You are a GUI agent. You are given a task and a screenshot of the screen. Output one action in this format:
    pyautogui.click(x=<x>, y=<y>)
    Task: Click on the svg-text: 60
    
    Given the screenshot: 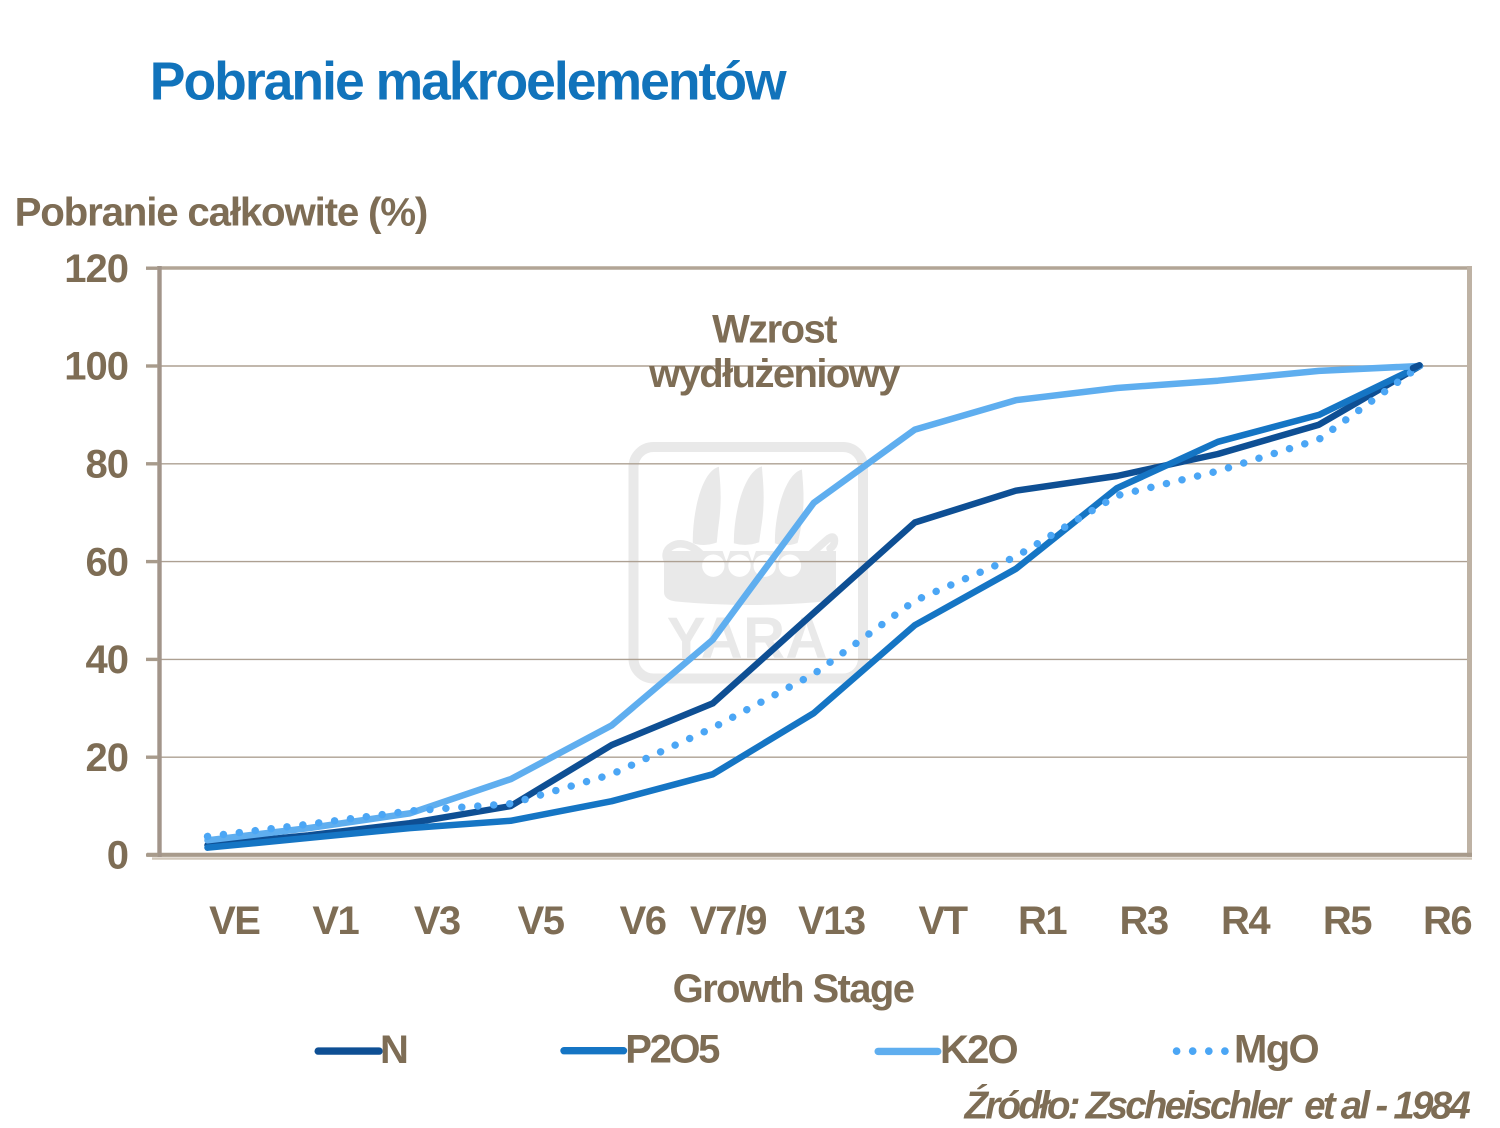 What is the action you would take?
    pyautogui.click(x=107, y=562)
    